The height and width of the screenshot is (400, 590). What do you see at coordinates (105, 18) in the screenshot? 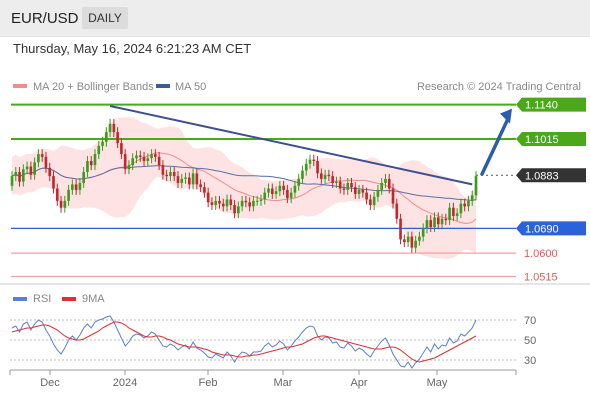
I see `timeframe-button: DAILY` at bounding box center [105, 18].